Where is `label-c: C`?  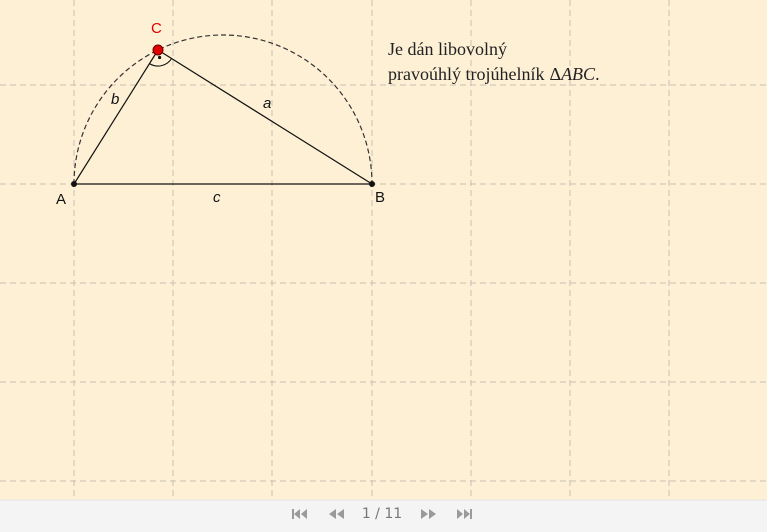 label-c: C is located at coordinates (156, 28).